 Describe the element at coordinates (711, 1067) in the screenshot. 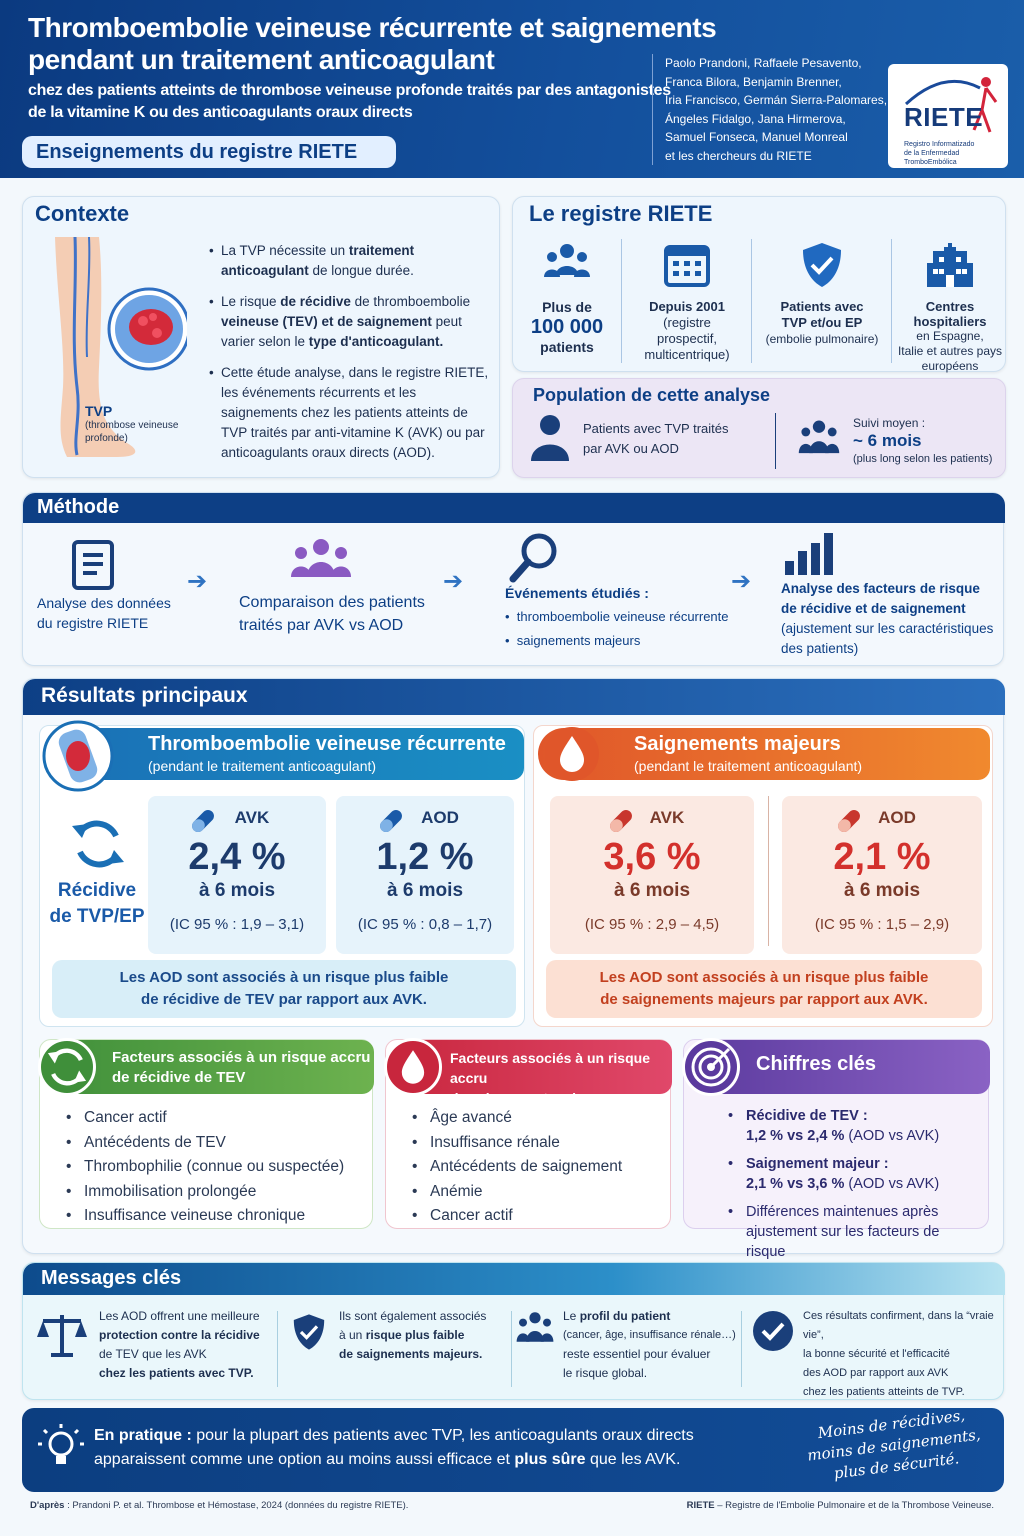

I see `target-icon` at that location.